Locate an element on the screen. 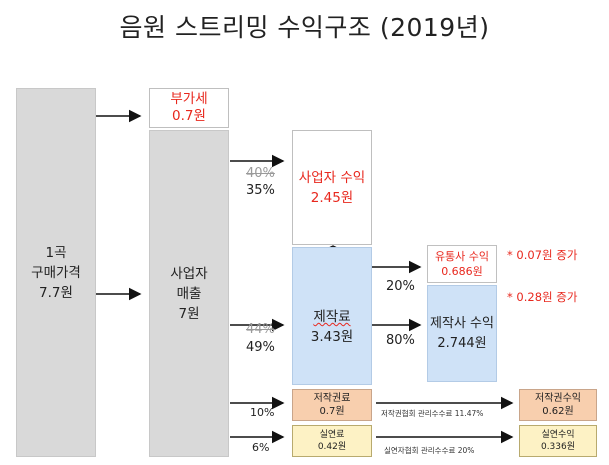 The height and width of the screenshot is (465, 609). operator-revenue-label: 사업자 수익 is located at coordinates (332, 177).